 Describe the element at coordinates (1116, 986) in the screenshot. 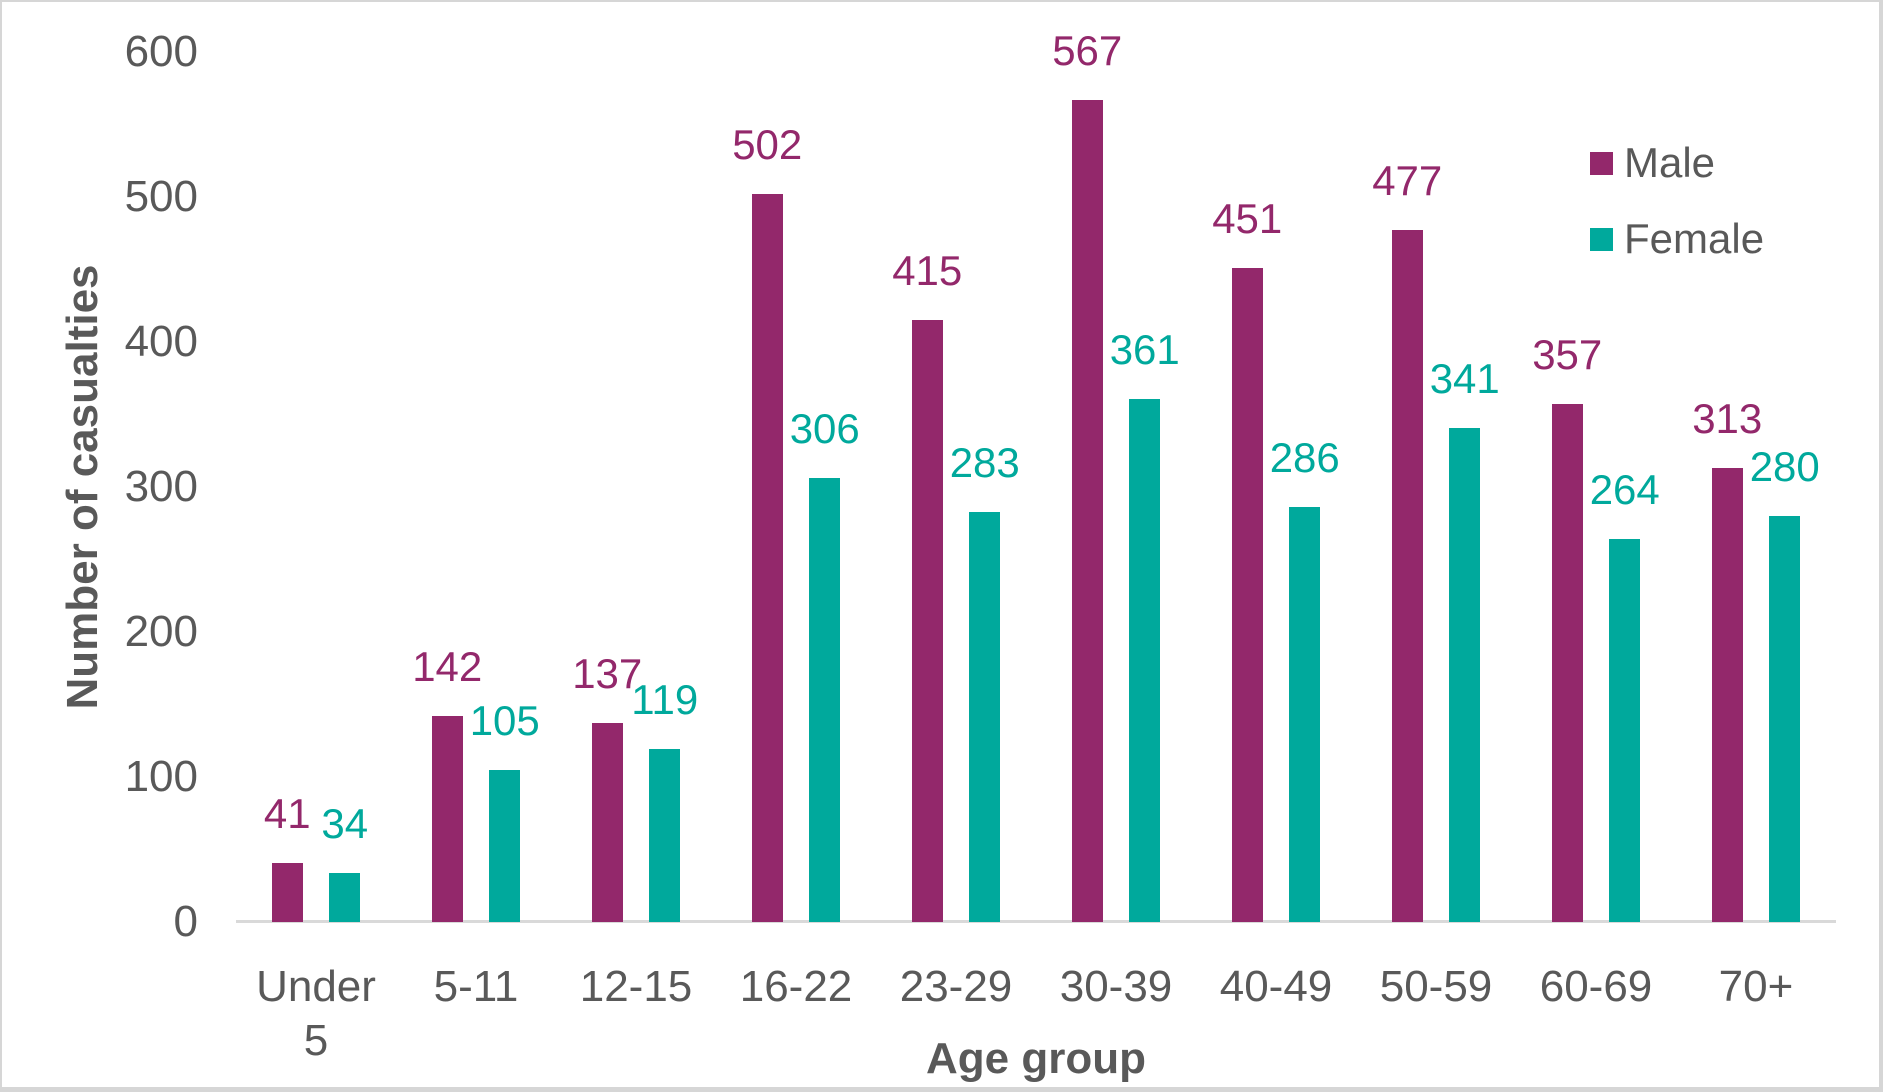

I see `x-category-label: 30-39` at that location.